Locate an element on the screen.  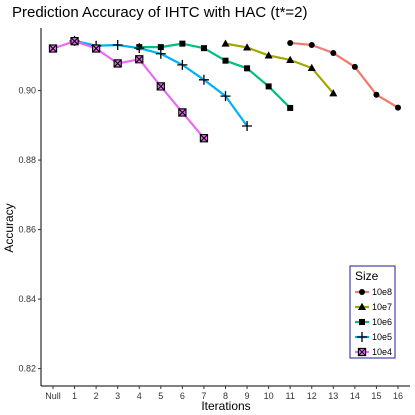
legend-label: 10e6 is located at coordinates (382, 322).